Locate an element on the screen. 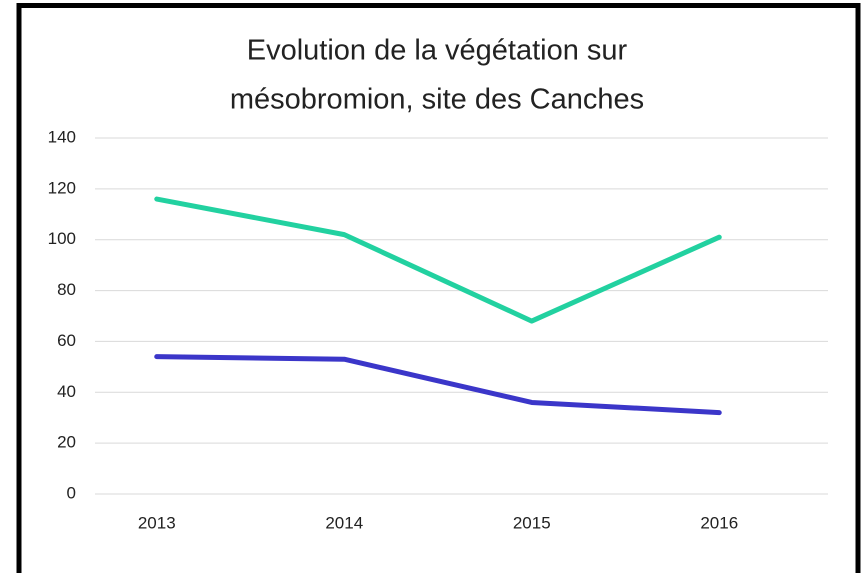  y-tick-label: 100 is located at coordinates (62, 238).